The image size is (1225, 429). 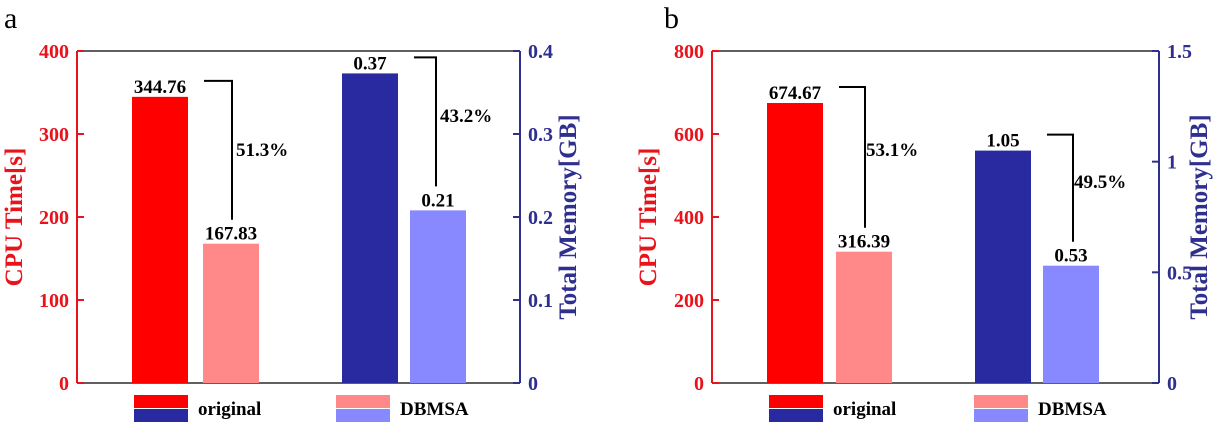 What do you see at coordinates (540, 135) in the screenshot?
I see `right-axis-tick-label: 0.3` at bounding box center [540, 135].